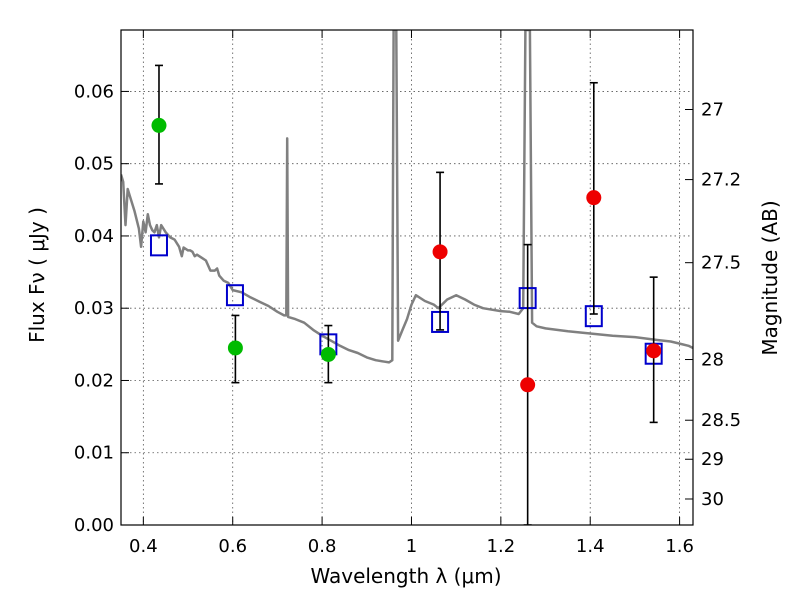 This screenshot has width=800, height=600. I want to click on right-axis-label: Magnitude (AB), so click(770, 277).